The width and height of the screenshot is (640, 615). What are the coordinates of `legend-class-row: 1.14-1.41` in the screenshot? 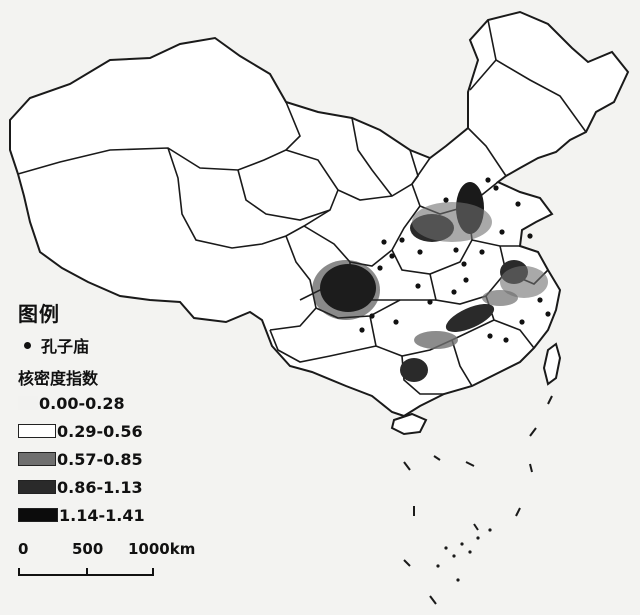 It's located at (81, 515).